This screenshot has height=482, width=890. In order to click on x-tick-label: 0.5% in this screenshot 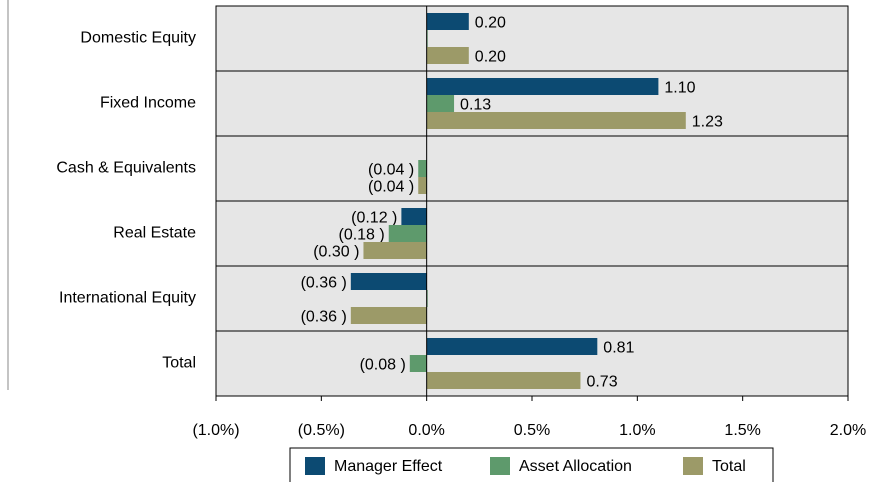, I will do `click(532, 430)`.